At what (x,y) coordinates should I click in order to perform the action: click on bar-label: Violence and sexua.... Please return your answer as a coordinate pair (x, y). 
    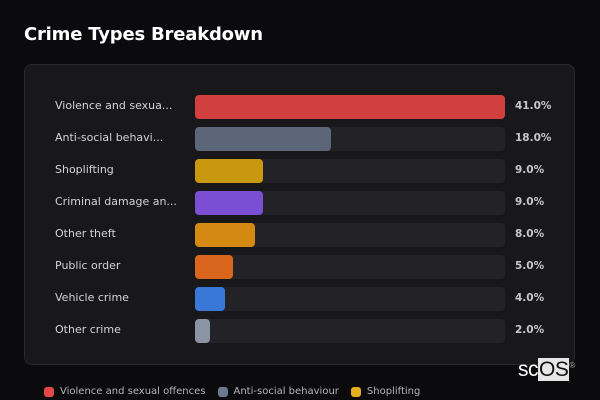
    Looking at the image, I should click on (114, 105).